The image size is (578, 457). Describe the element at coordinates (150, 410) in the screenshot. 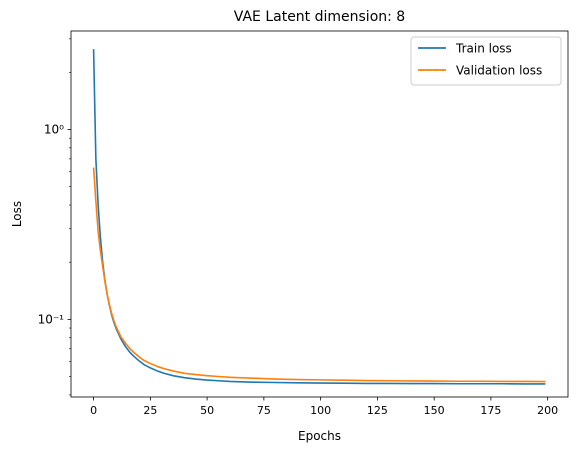

I see `x-tick-label: 25` at that location.